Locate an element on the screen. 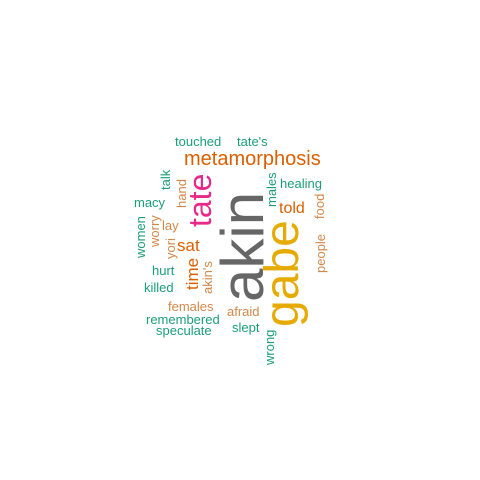  cloud-word: males is located at coordinates (271, 189).